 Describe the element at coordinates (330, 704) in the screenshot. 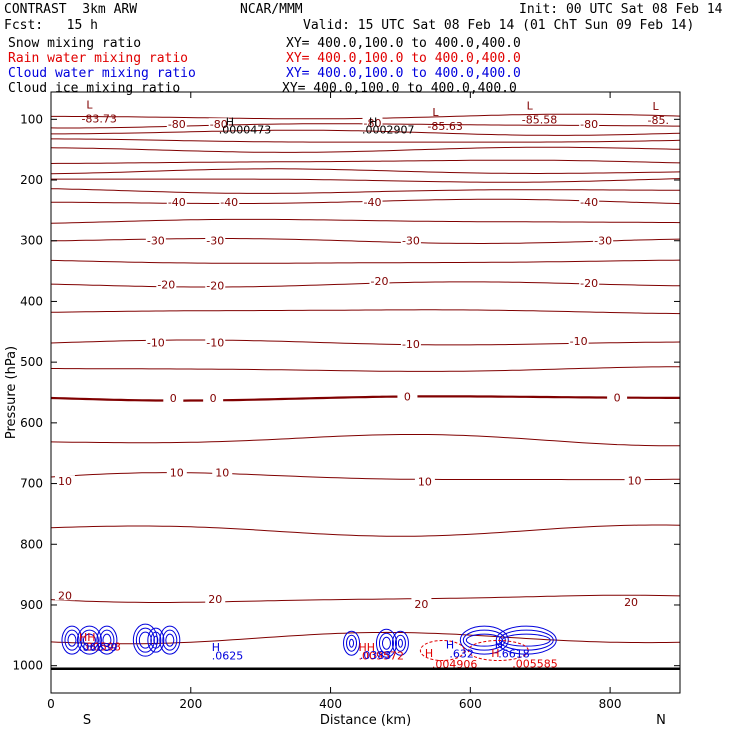

I see `x-tick-label: 400` at that location.